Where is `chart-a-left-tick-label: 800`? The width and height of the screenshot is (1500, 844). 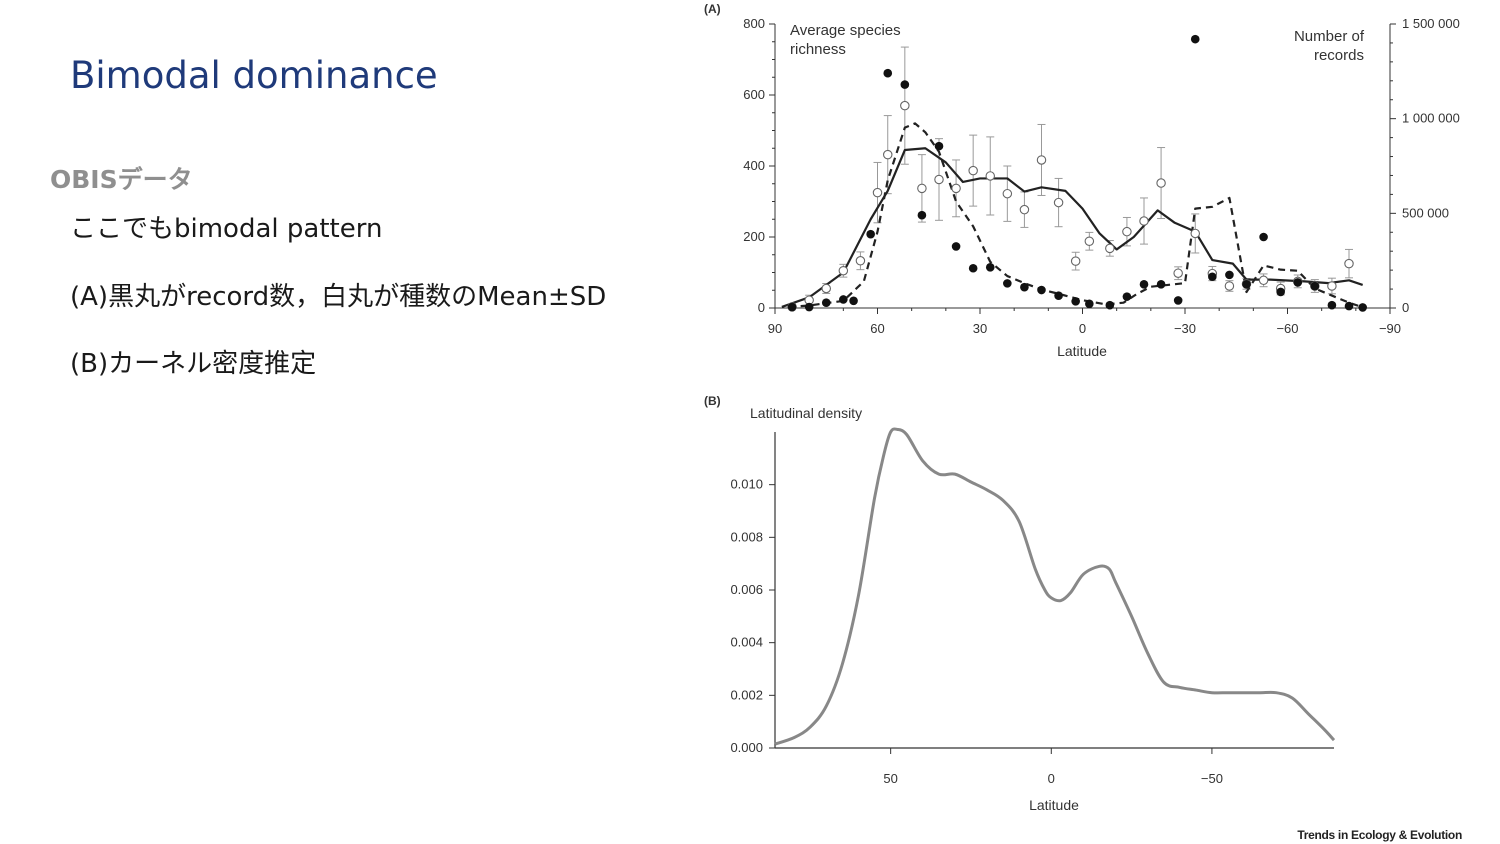 chart-a-left-tick-label: 800 is located at coordinates (754, 23).